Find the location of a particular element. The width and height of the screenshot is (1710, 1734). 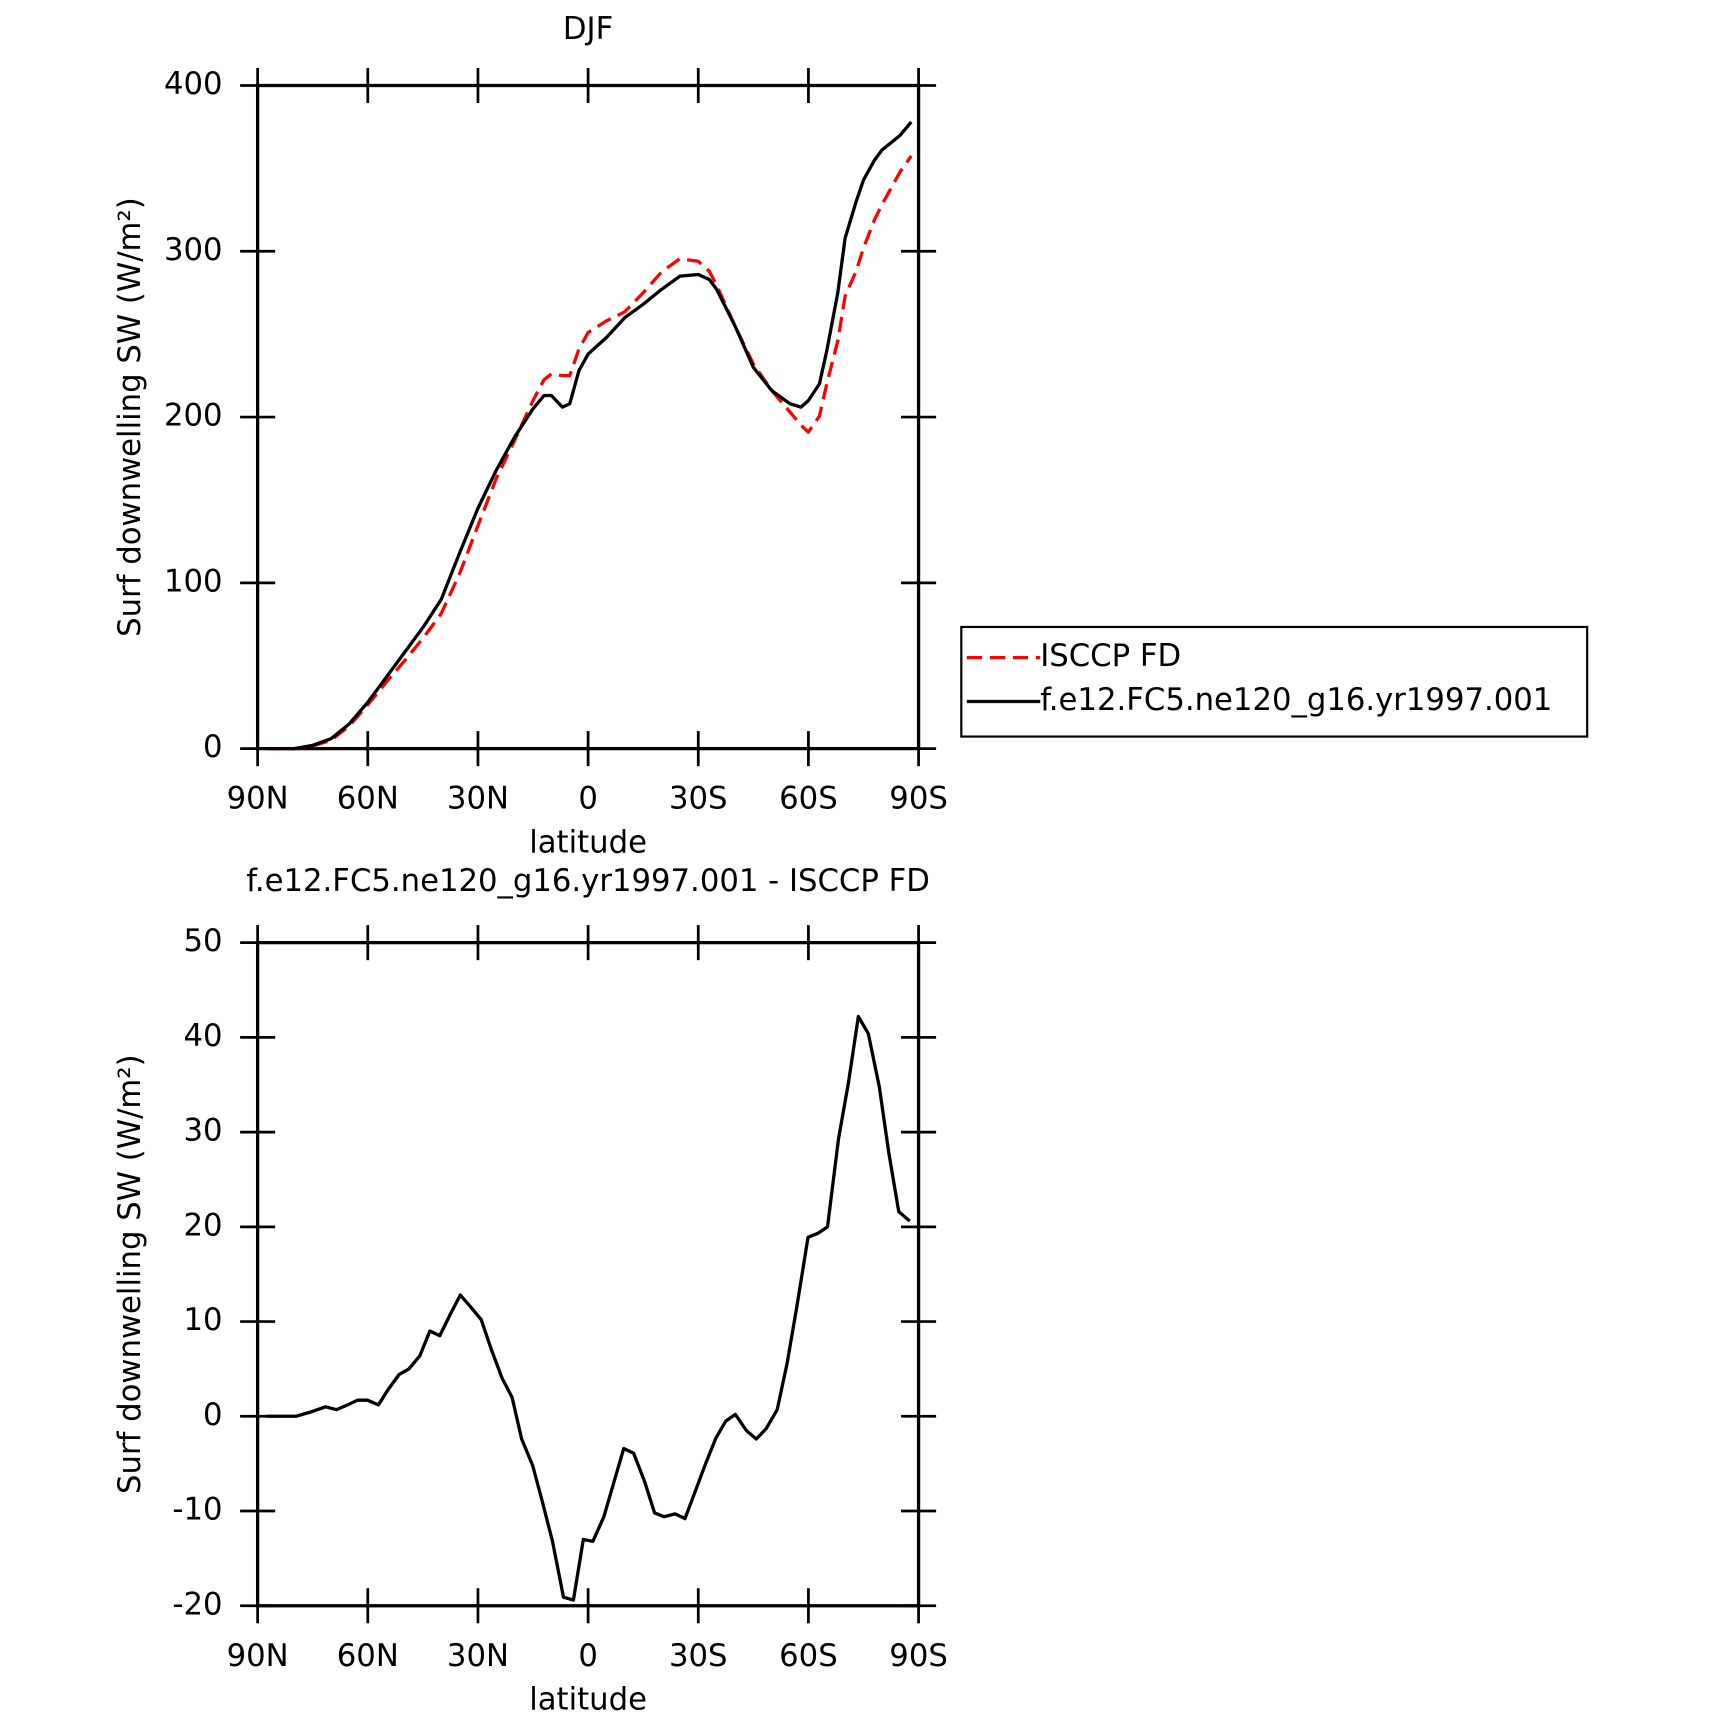

chart-title: DJF is located at coordinates (588, 29).